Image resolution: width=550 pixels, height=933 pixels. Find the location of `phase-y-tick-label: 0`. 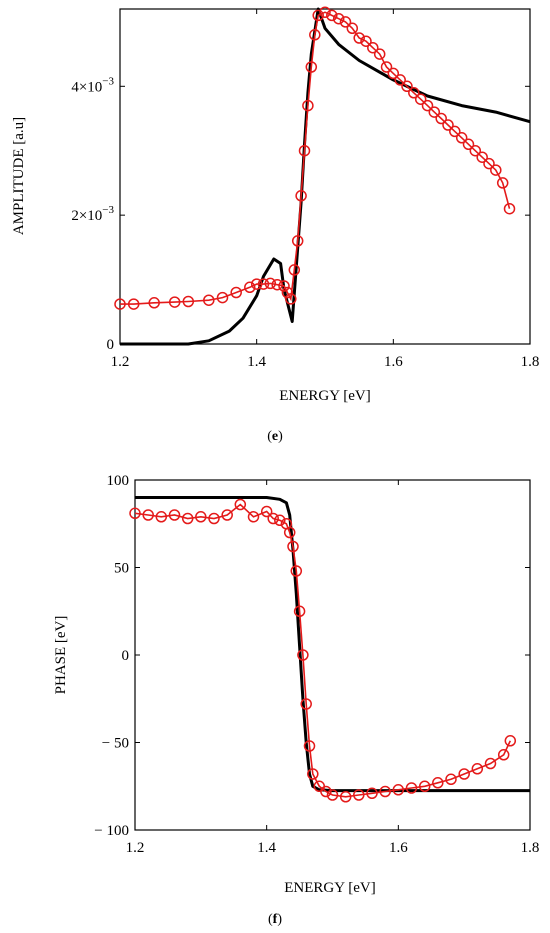

phase-y-tick-label: 0 is located at coordinates (126, 656).